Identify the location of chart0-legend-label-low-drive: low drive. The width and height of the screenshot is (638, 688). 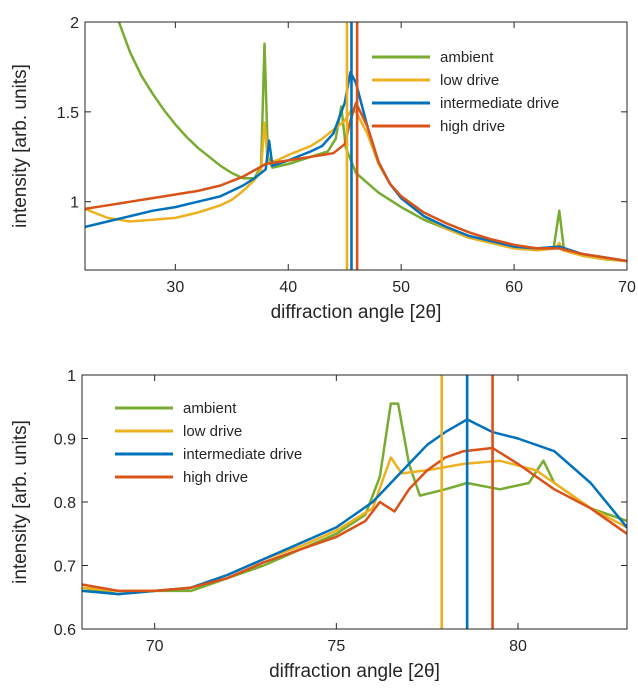
(469, 80).